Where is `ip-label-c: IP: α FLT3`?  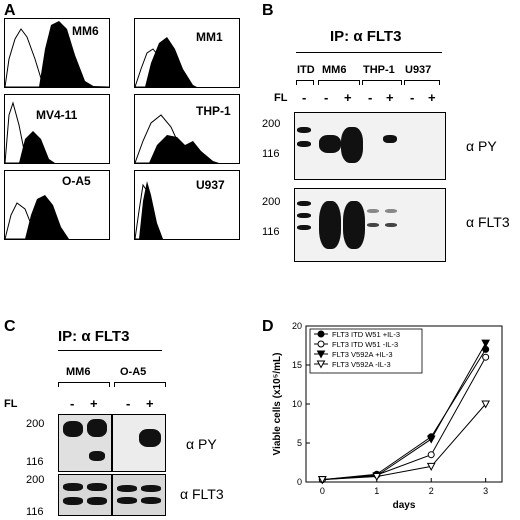
ip-label-c: IP: α FLT3 is located at coordinates (94, 336).